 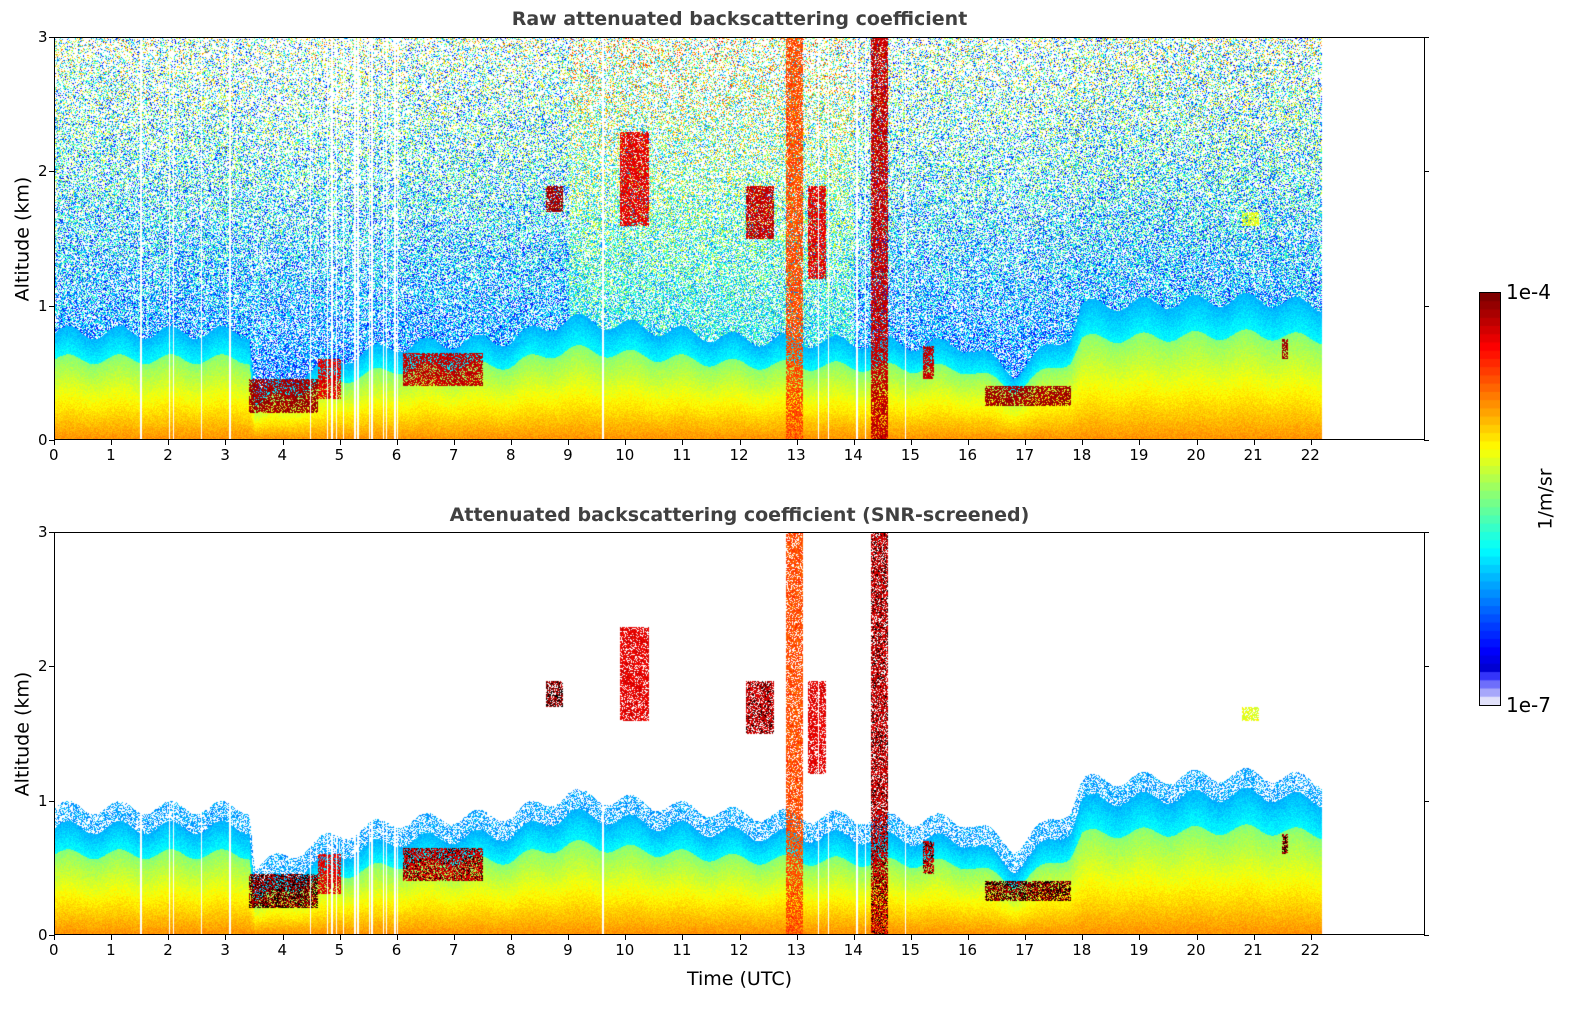 I want to click on x-tick-label: 8, so click(x=511, y=950).